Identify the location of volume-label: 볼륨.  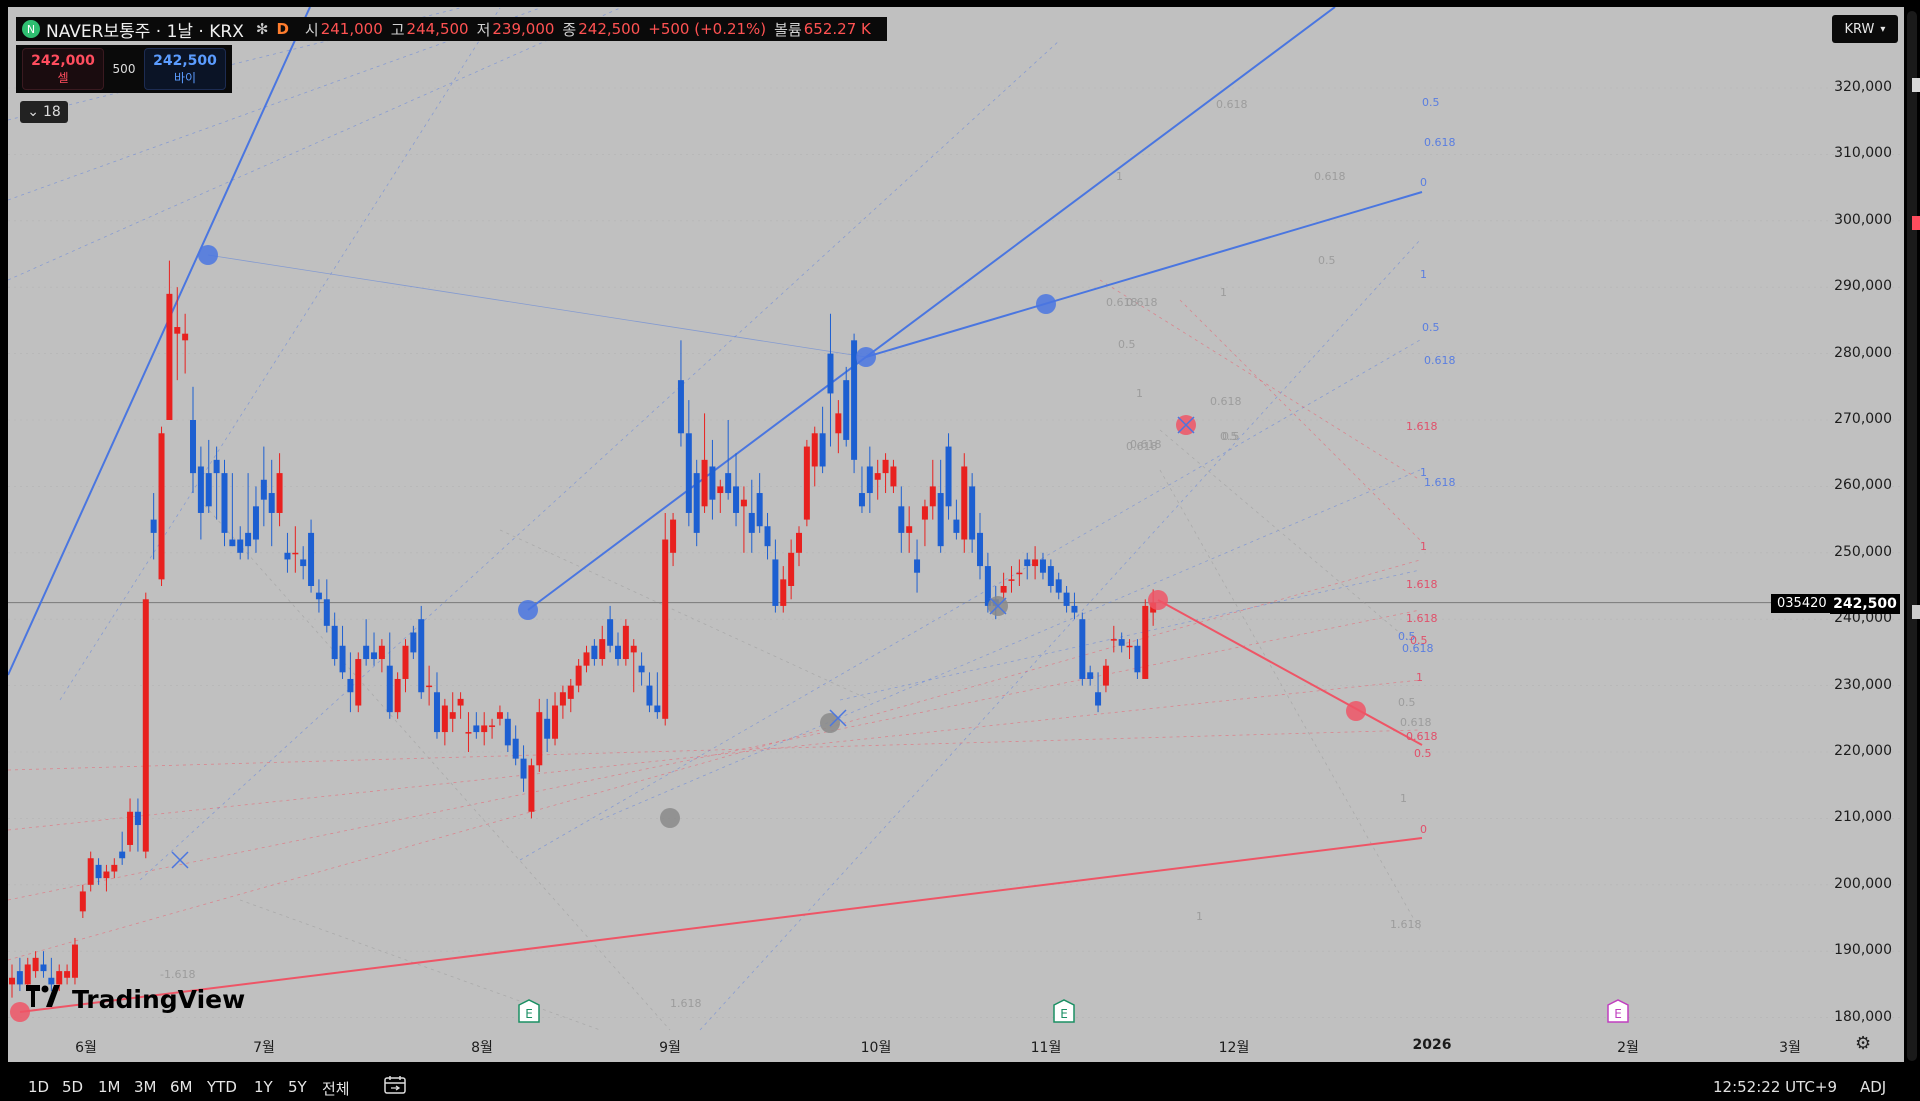
(788, 29).